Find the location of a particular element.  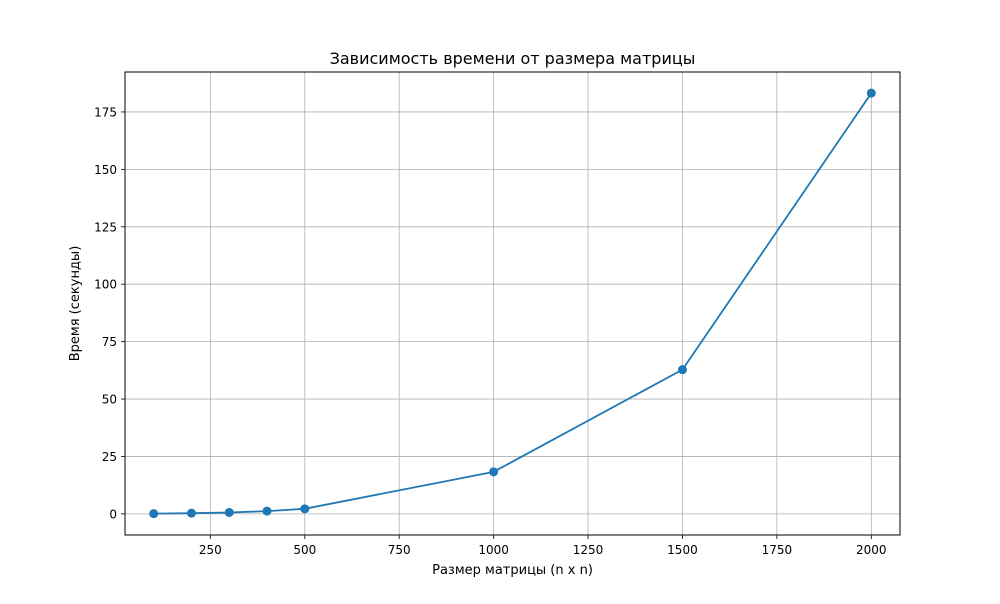

x-tick-label: 250 is located at coordinates (210, 550).